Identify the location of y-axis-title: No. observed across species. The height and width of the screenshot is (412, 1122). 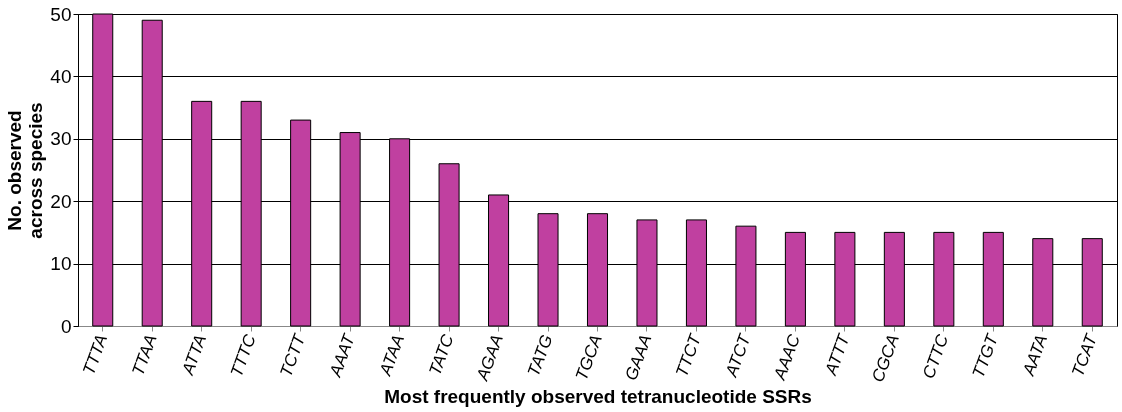
(25, 170).